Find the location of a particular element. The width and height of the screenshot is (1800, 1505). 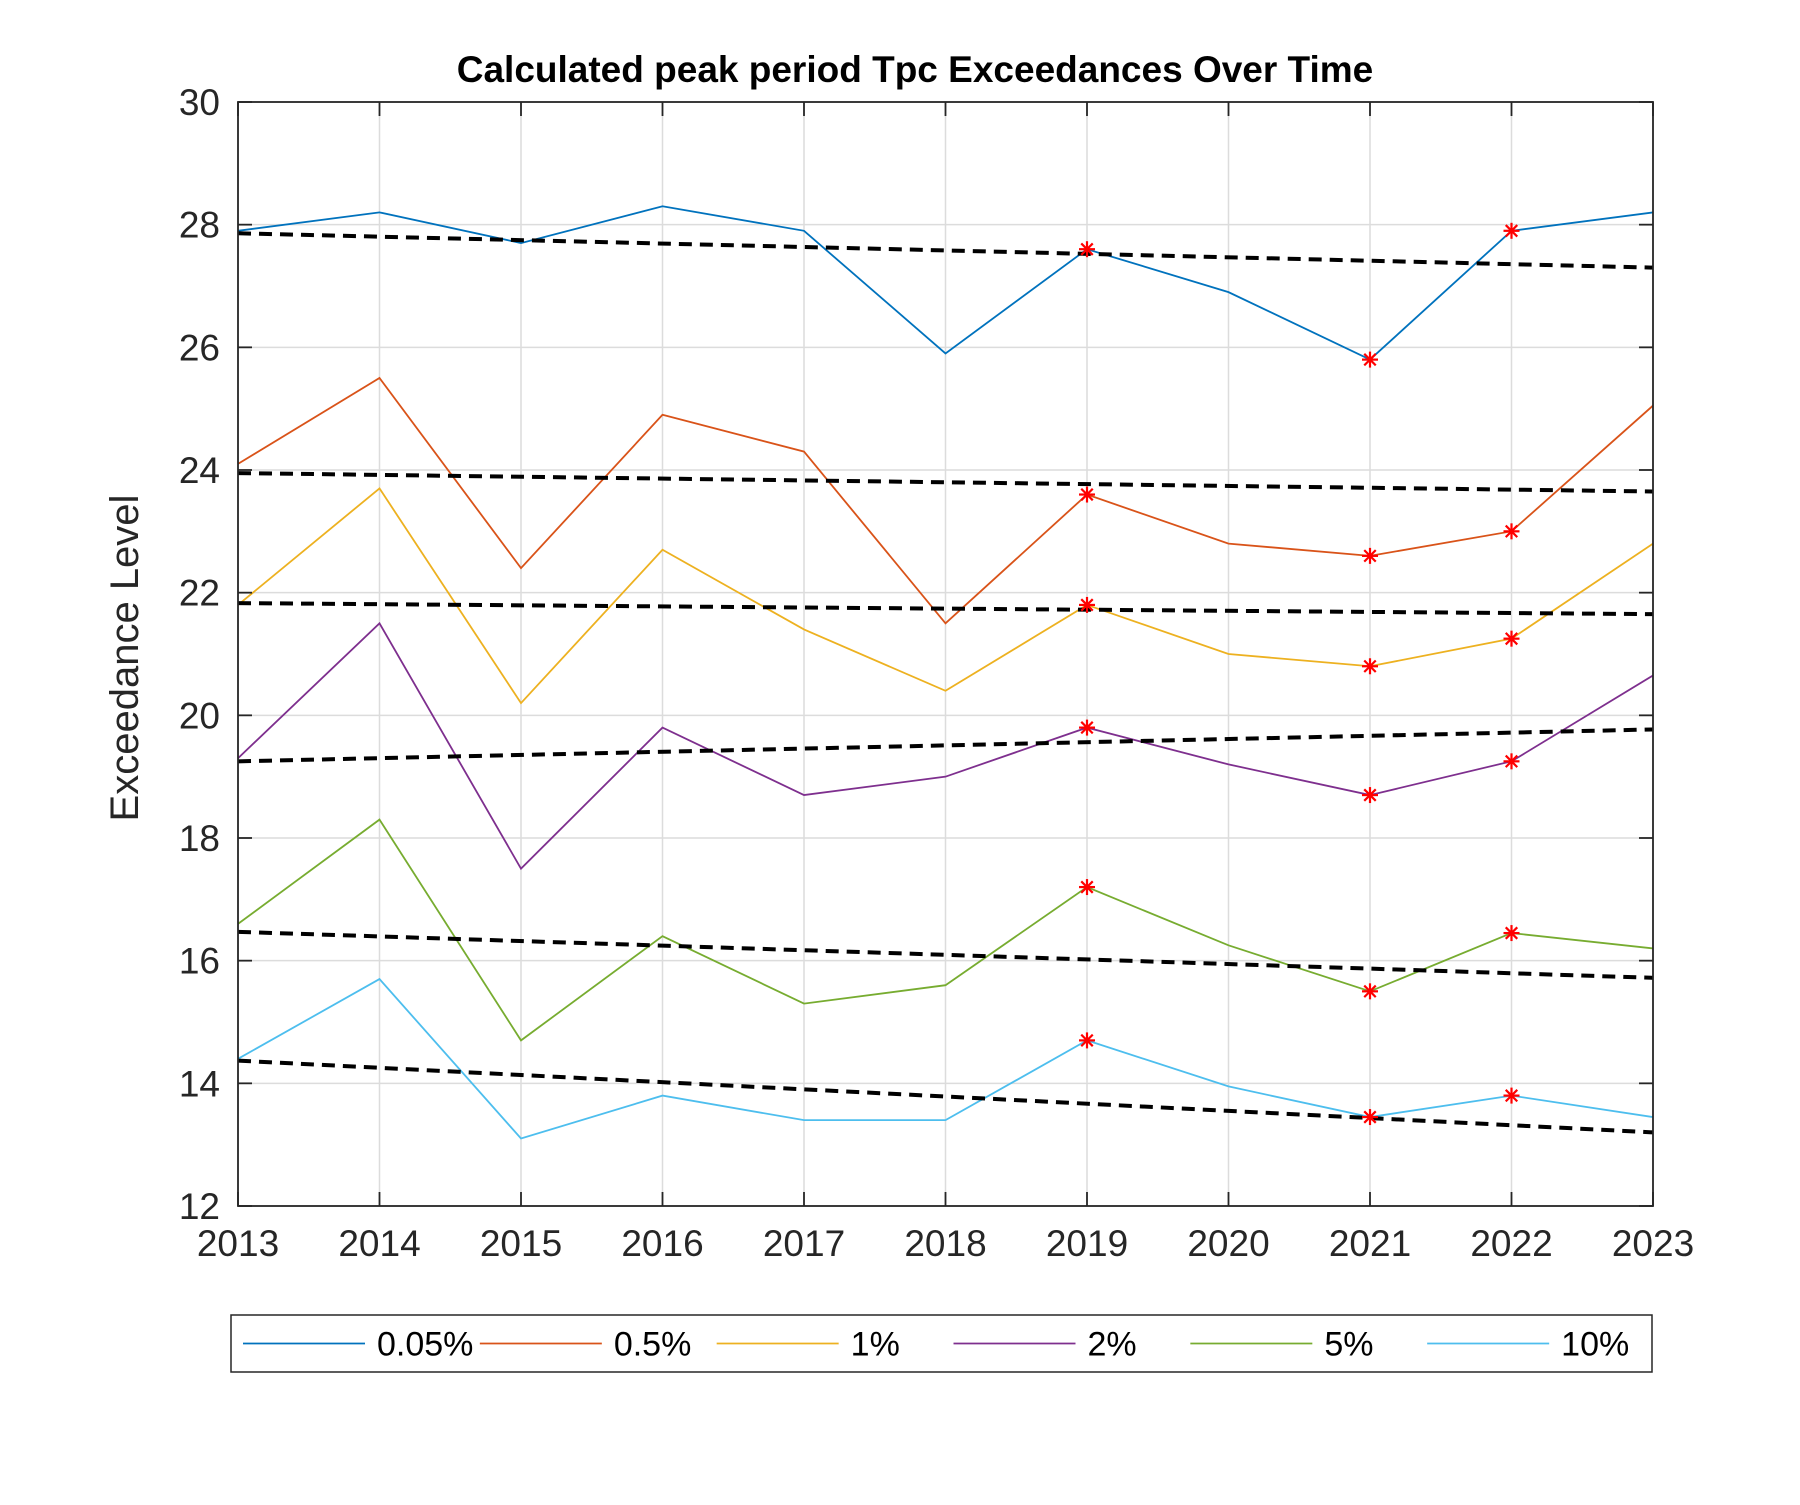

x-tick-label: 2013 is located at coordinates (238, 1243).